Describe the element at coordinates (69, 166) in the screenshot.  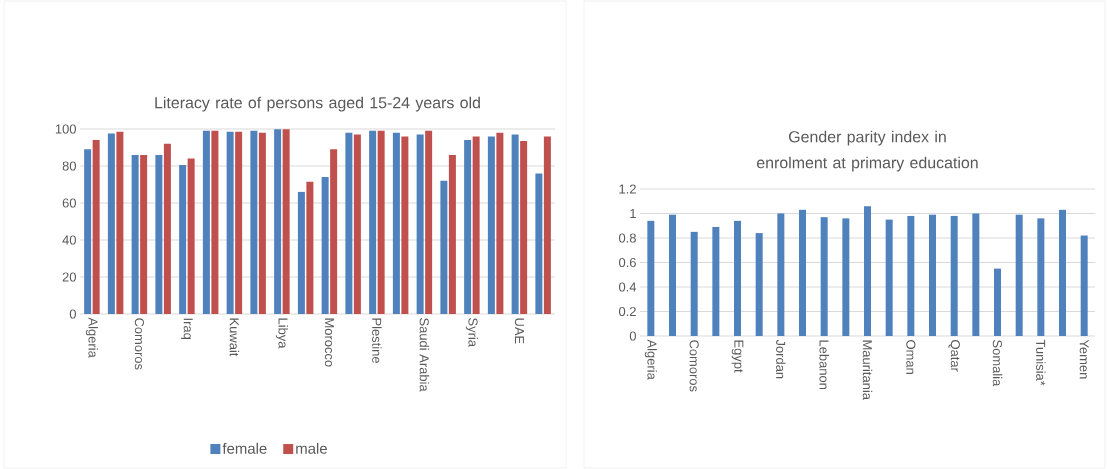
I see `y-tick-label: 80` at that location.